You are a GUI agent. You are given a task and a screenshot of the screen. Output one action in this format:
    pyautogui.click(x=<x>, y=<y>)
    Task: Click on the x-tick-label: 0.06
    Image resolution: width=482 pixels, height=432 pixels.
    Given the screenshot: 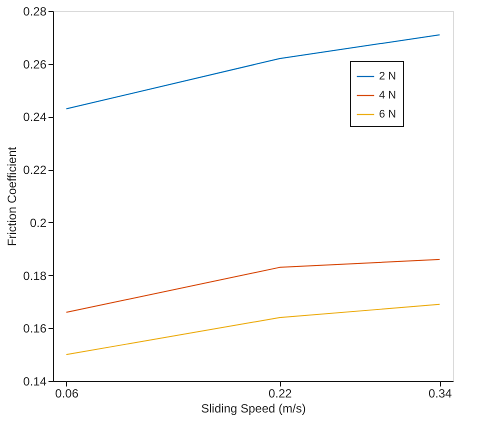 What is the action you would take?
    pyautogui.click(x=67, y=393)
    